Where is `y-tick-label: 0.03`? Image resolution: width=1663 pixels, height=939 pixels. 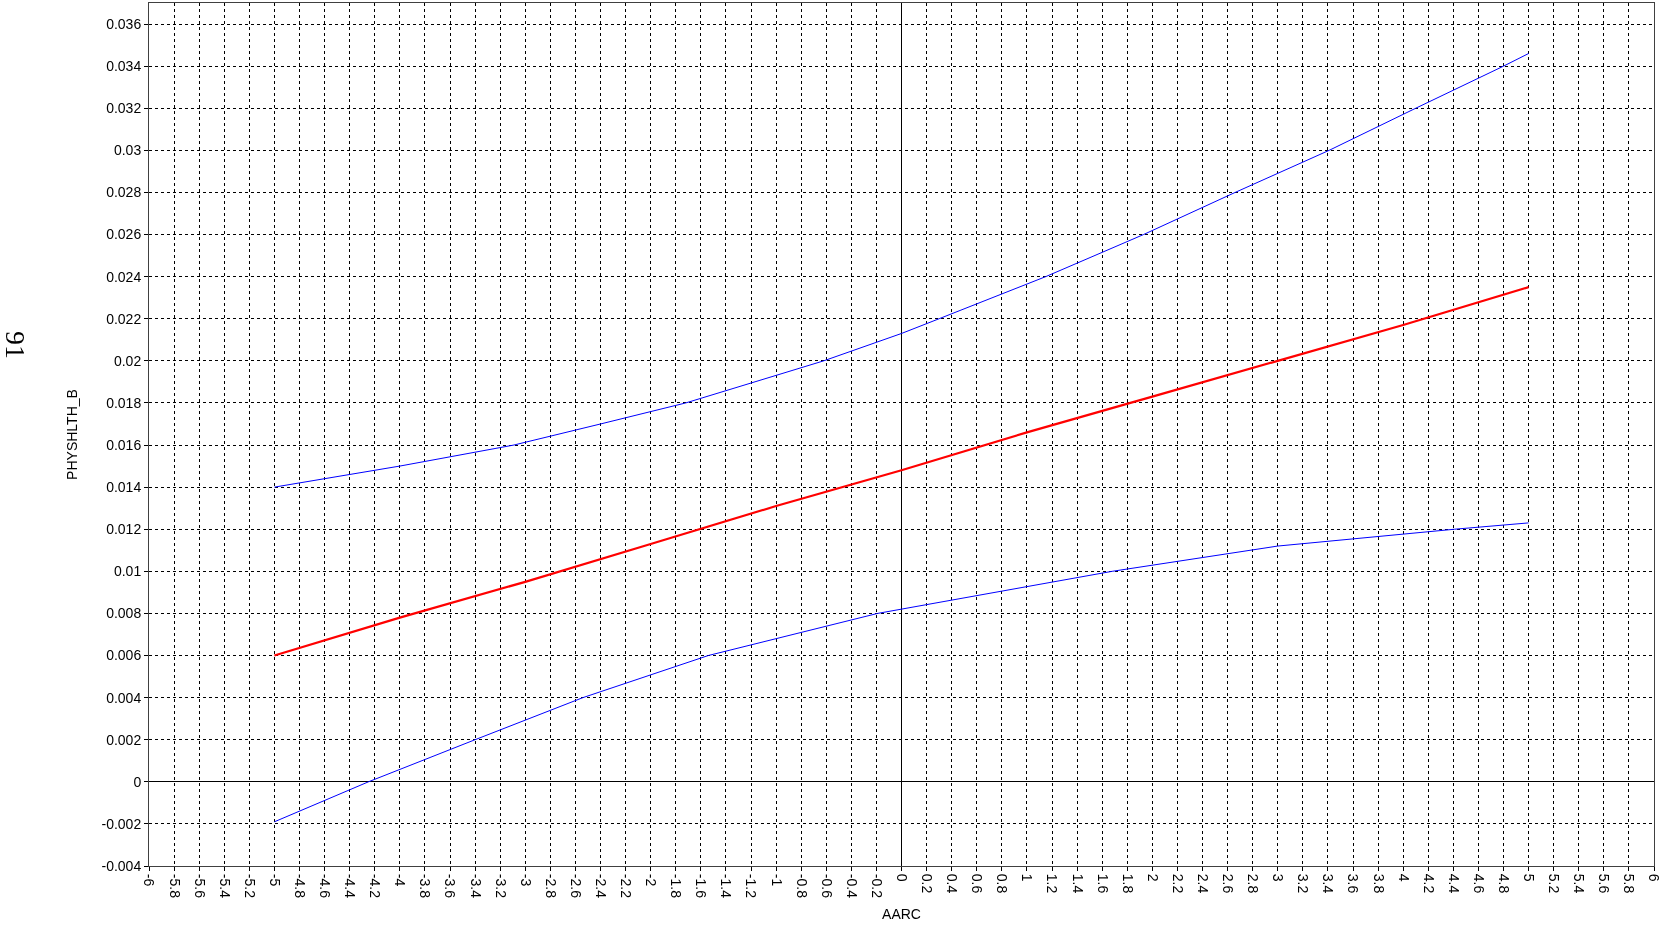 y-tick-label: 0.03 is located at coordinates (127, 150).